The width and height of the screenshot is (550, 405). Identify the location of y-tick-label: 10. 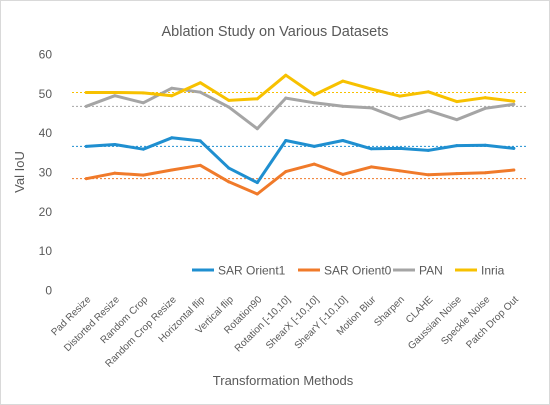
(46, 251).